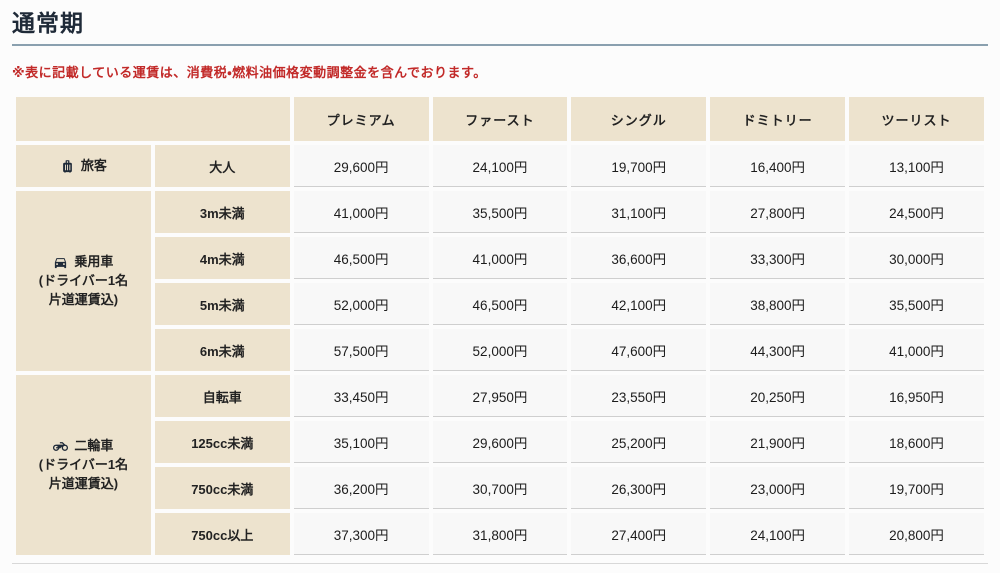 The width and height of the screenshot is (1000, 573). I want to click on table-row: 5m未満 52,000円 46,500円 42,100円 38,800円 35,500円, so click(500, 304).